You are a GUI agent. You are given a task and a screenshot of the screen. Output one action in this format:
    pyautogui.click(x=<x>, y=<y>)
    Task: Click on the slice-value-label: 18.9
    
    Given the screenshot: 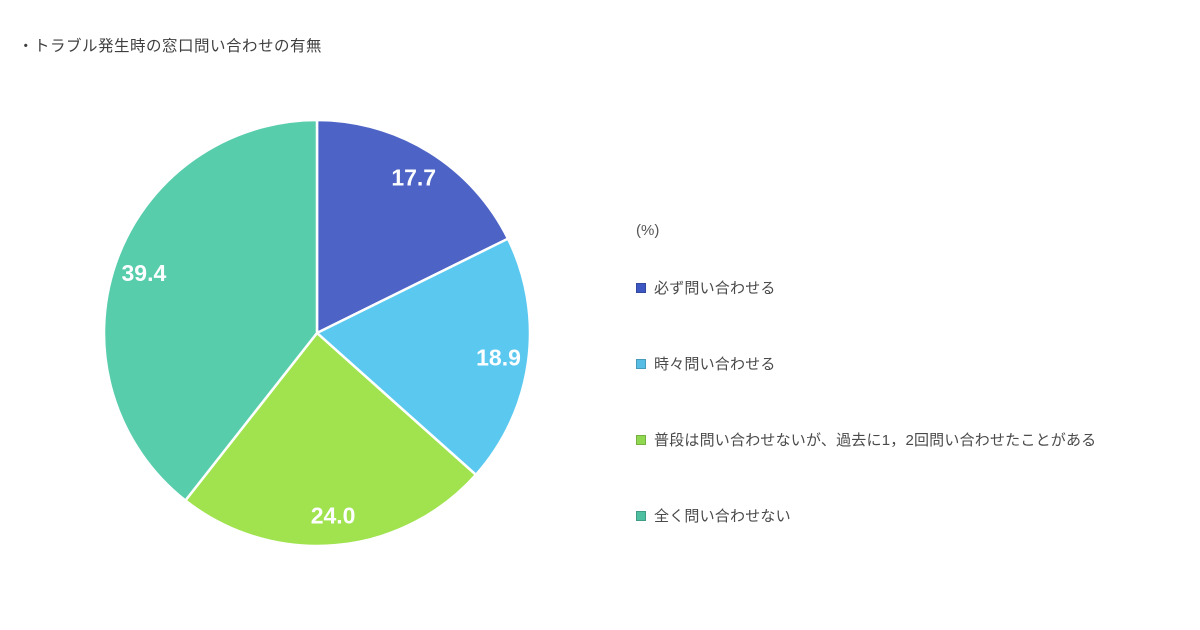 What is the action you would take?
    pyautogui.click(x=498, y=358)
    